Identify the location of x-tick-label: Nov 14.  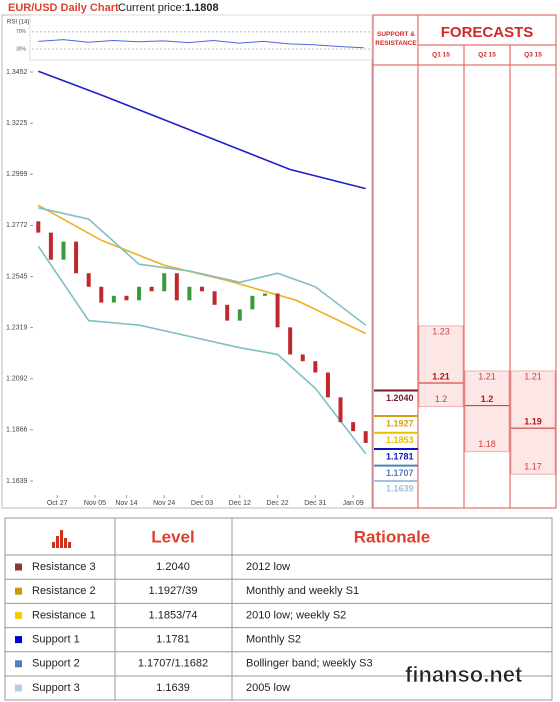
(126, 503).